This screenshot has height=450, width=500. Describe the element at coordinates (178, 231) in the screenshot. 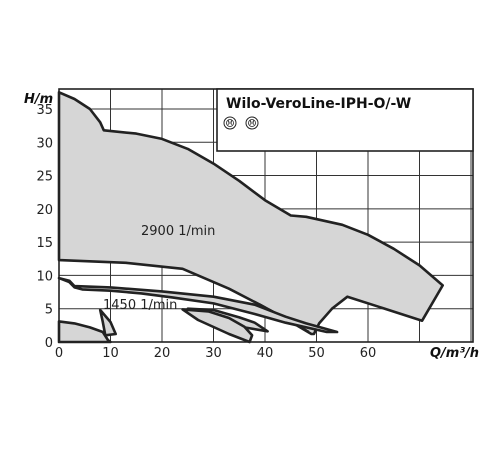

I see `speed-label-2900: 2900 1/min` at that location.